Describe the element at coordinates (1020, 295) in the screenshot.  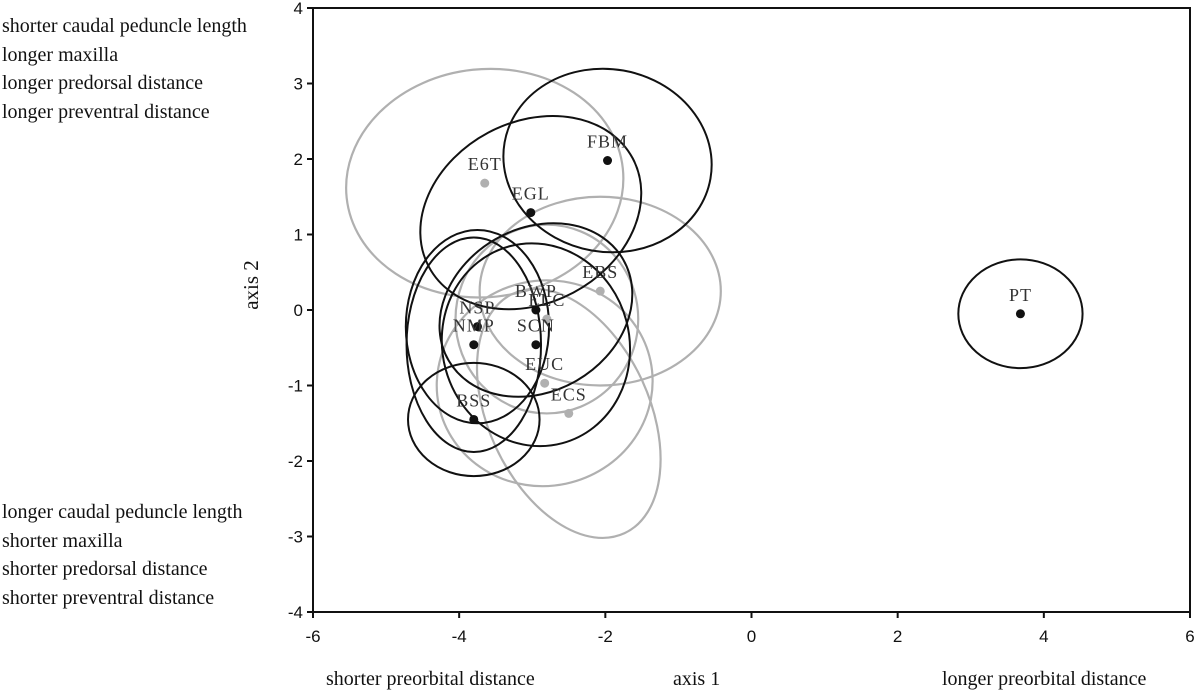
I see `point-label: PT` at that location.